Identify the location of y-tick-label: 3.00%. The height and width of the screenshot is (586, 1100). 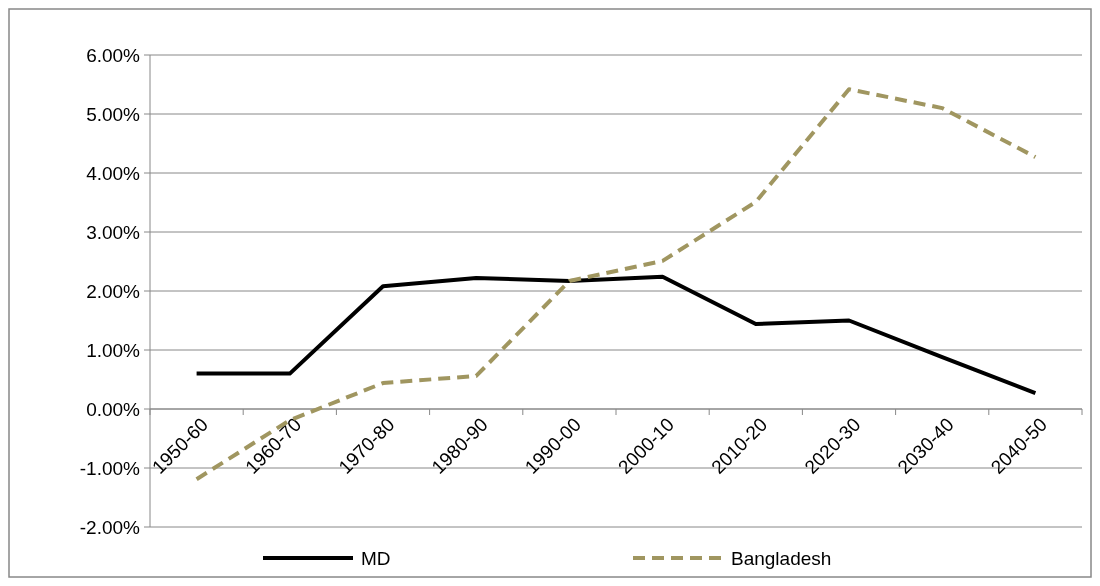
(113, 232).